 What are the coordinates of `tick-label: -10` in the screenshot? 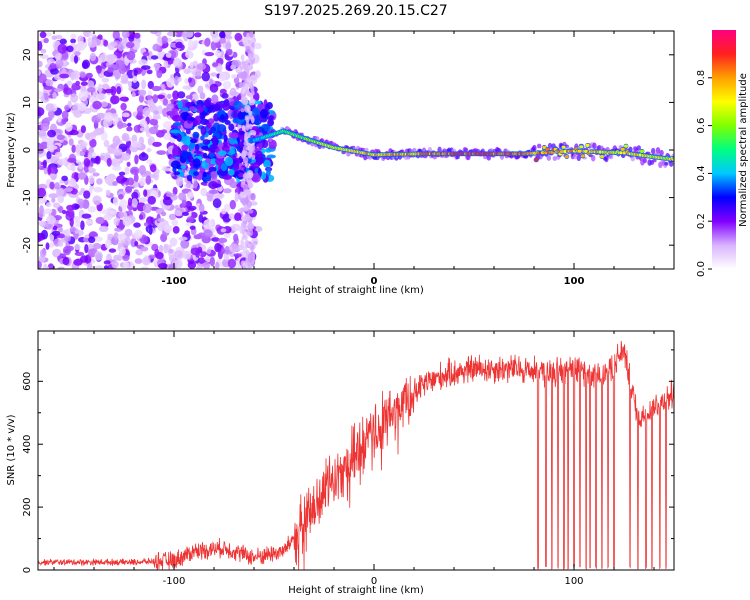 It's located at (27, 197).